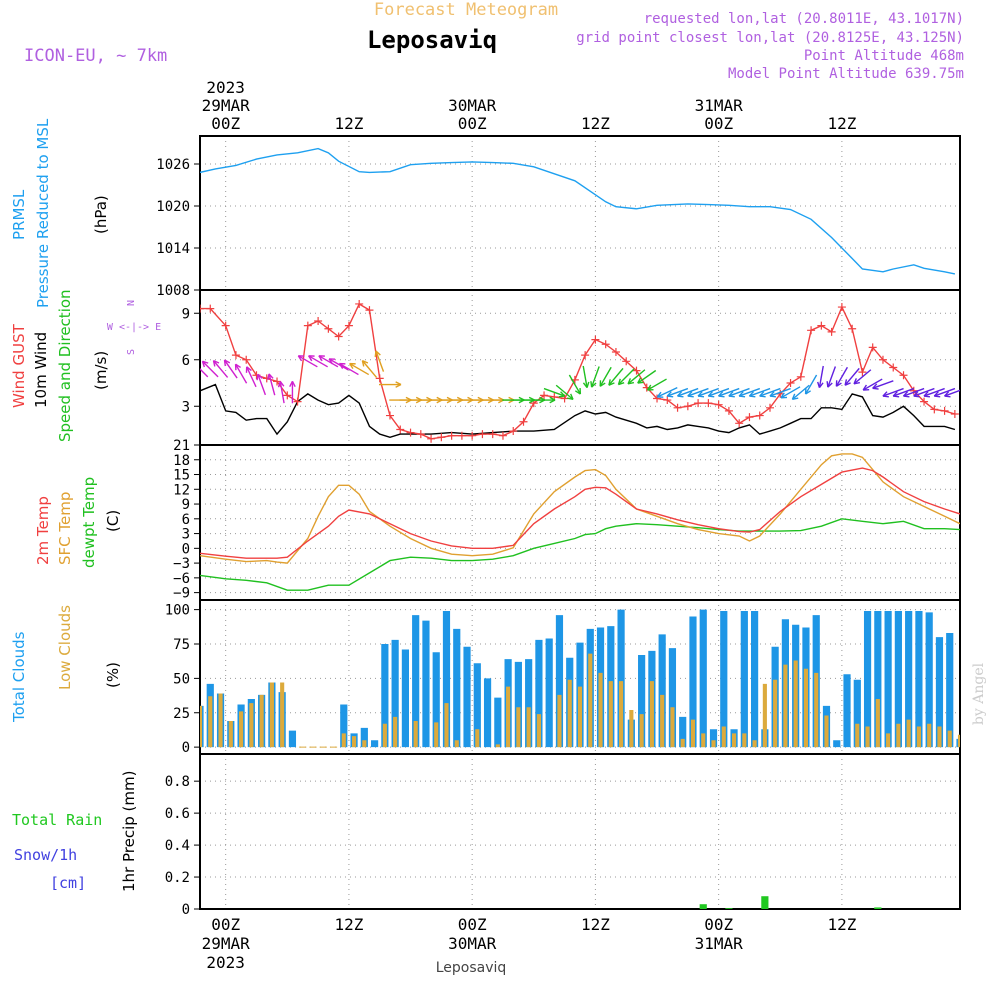  Describe the element at coordinates (225, 123) in the screenshot. I see `top-time-label: 00Z` at that location.